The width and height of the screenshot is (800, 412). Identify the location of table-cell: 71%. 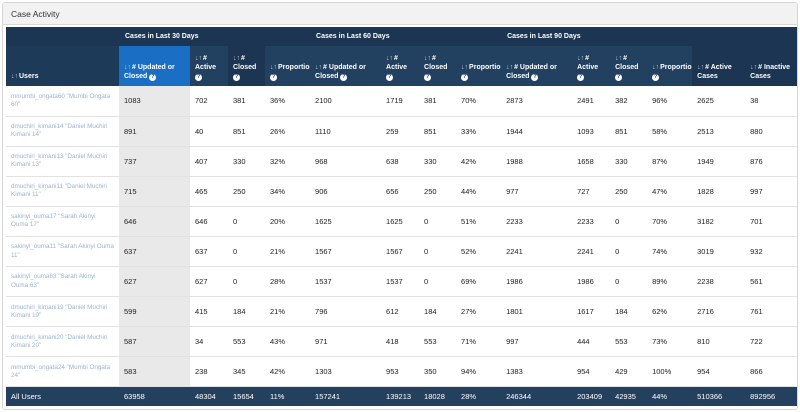
(479, 342).